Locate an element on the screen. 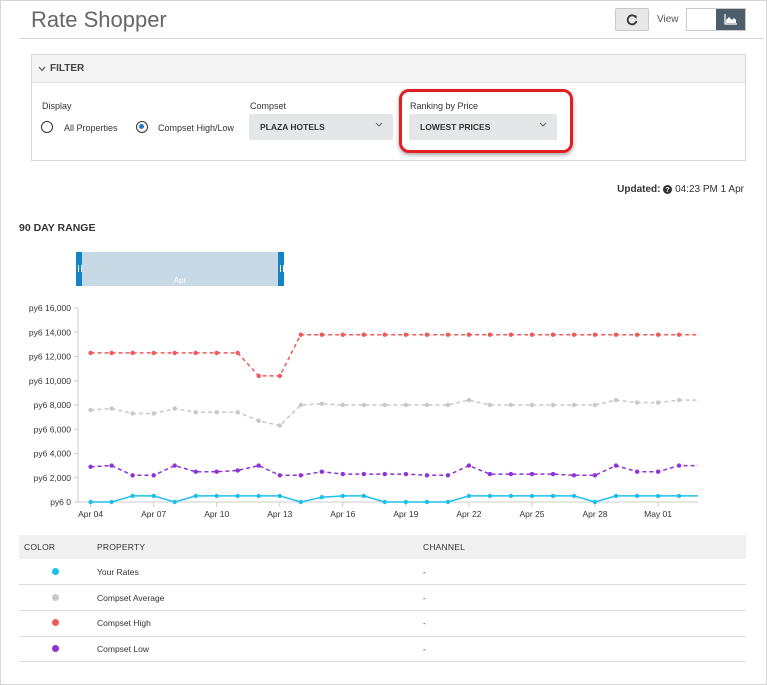 This screenshot has width=767, height=685. series-line-your-rates is located at coordinates (394, 499).